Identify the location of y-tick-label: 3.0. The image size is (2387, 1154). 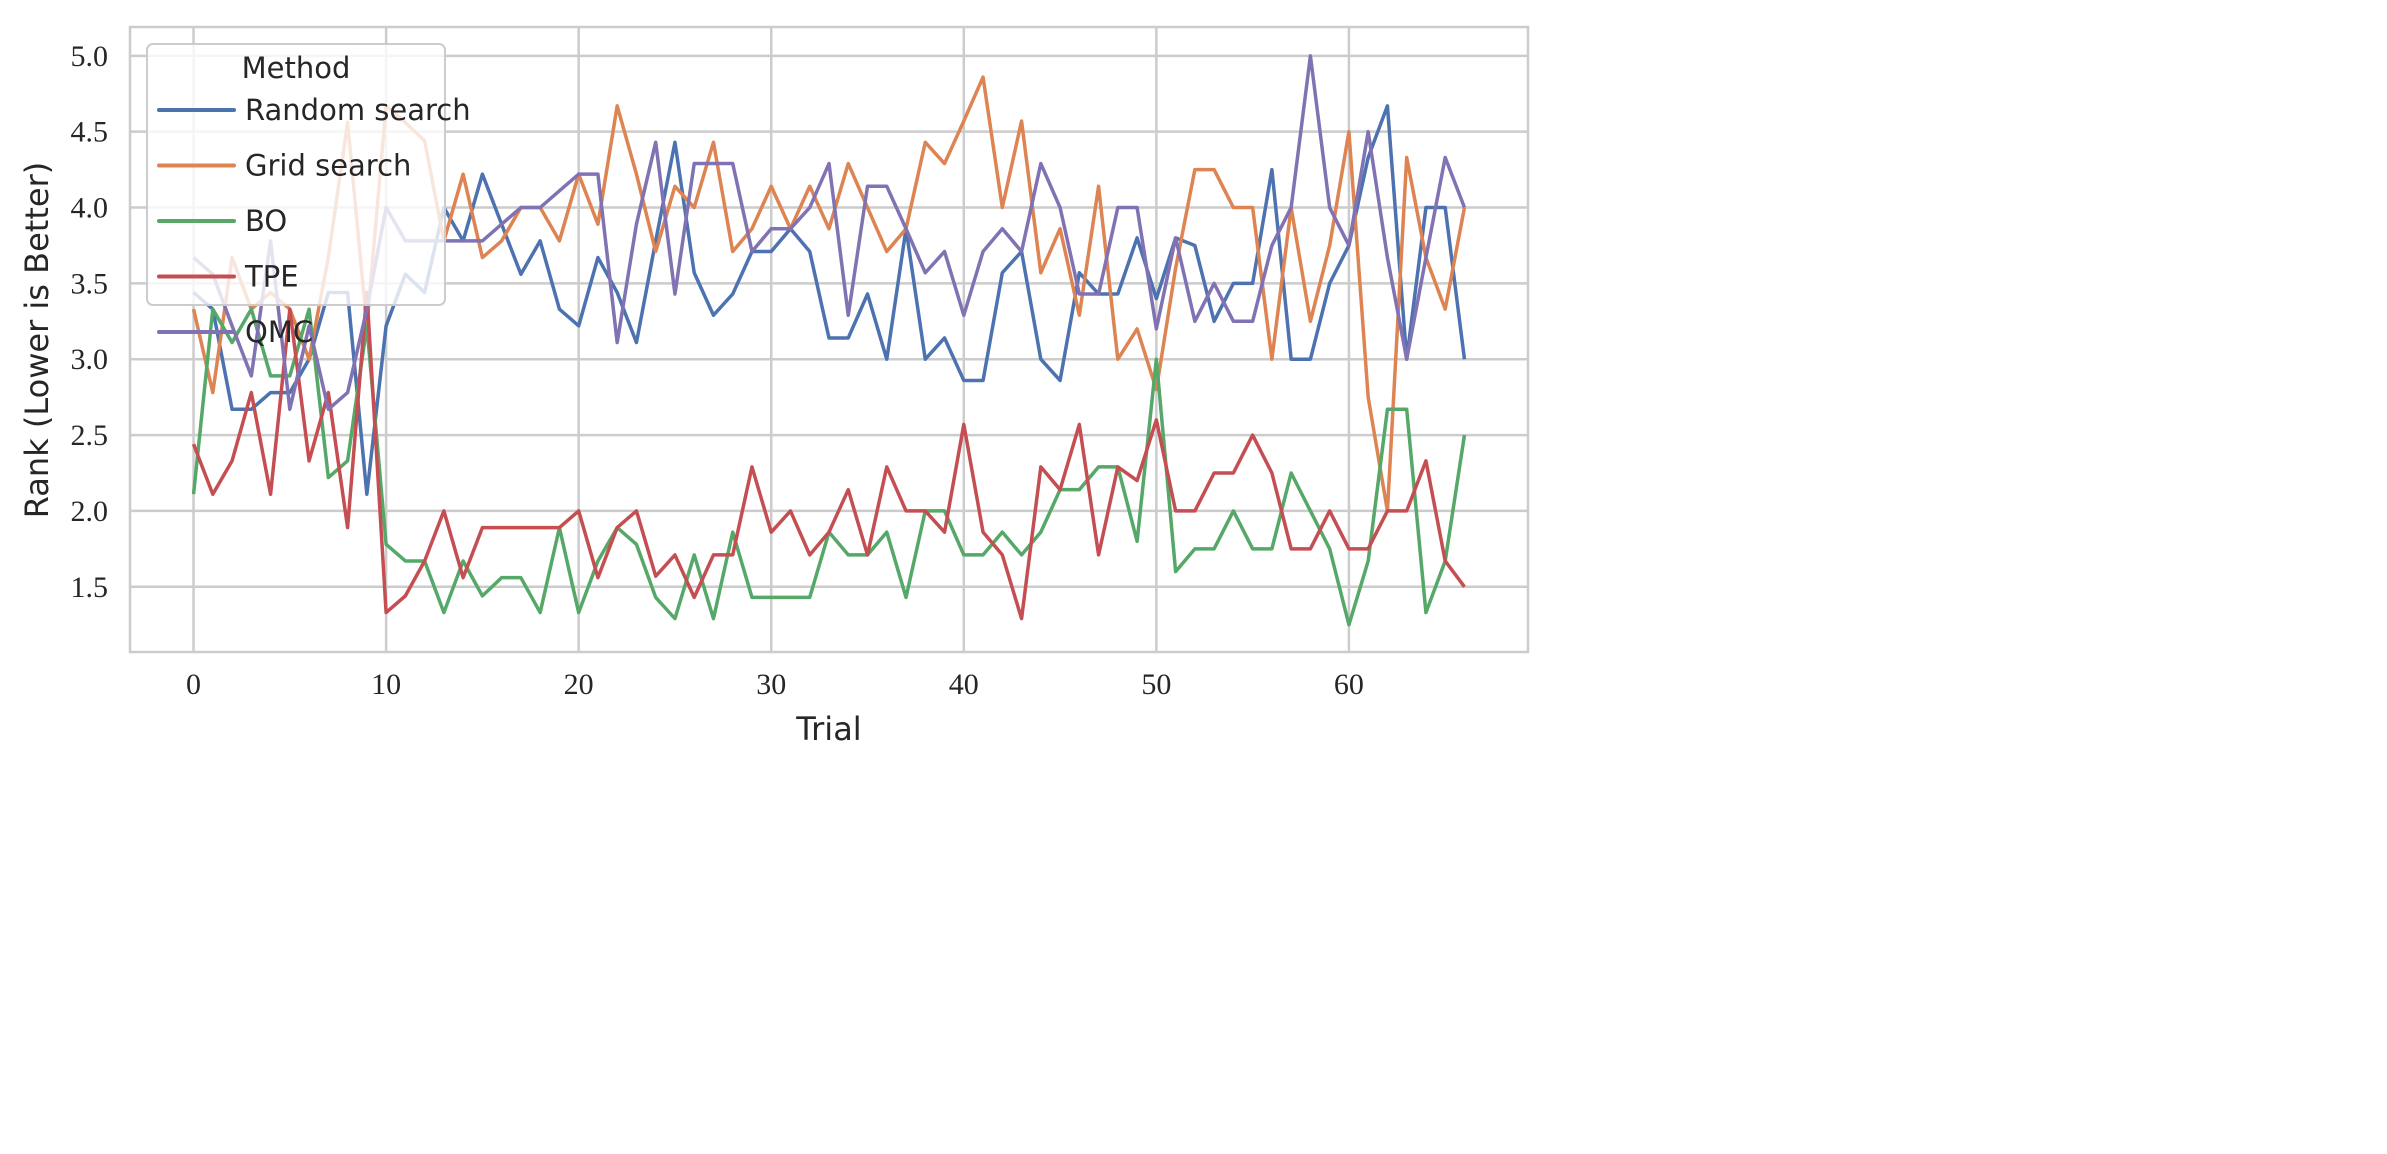
(90, 359).